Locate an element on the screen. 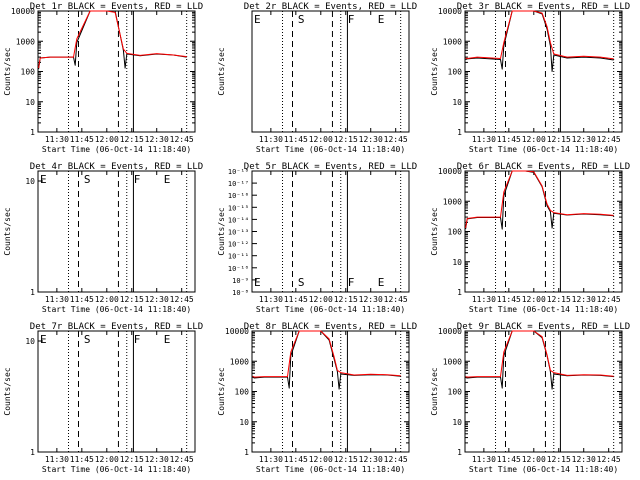  y-tick-label: 10⁻⁸ is located at coordinates (240, 293).